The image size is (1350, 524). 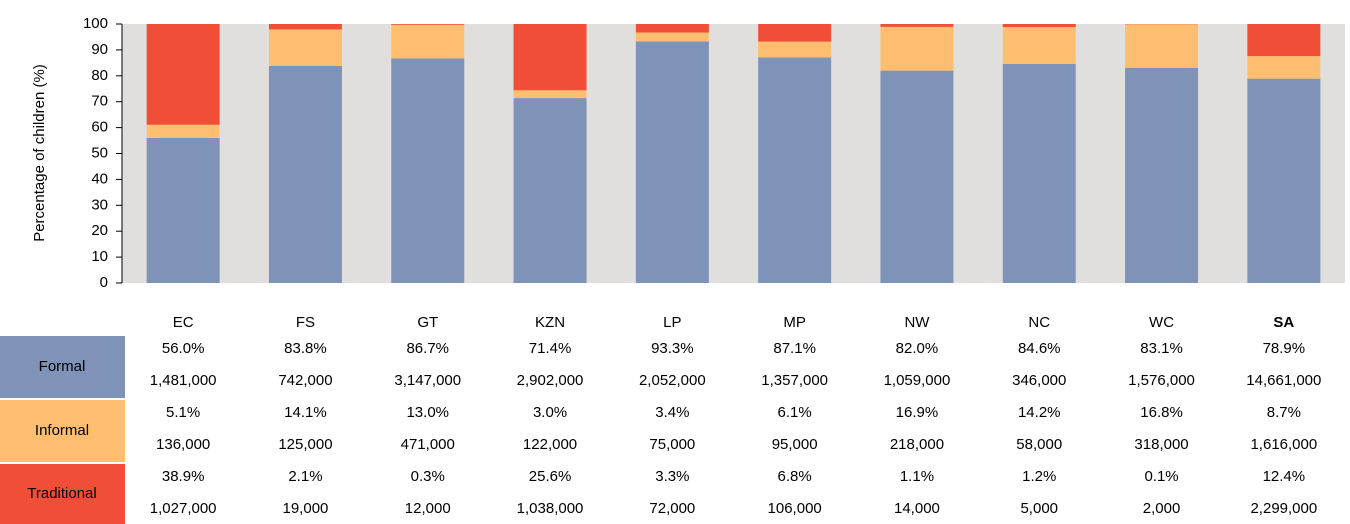 What do you see at coordinates (550, 322) in the screenshot?
I see `category-label: KZN` at bounding box center [550, 322].